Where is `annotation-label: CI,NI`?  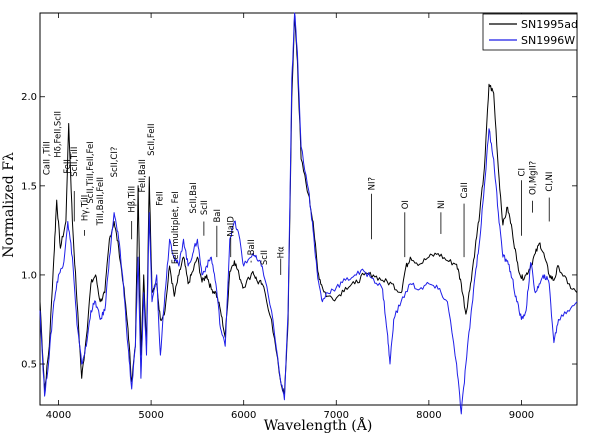 annotation-label: CI,NI is located at coordinates (550, 182).